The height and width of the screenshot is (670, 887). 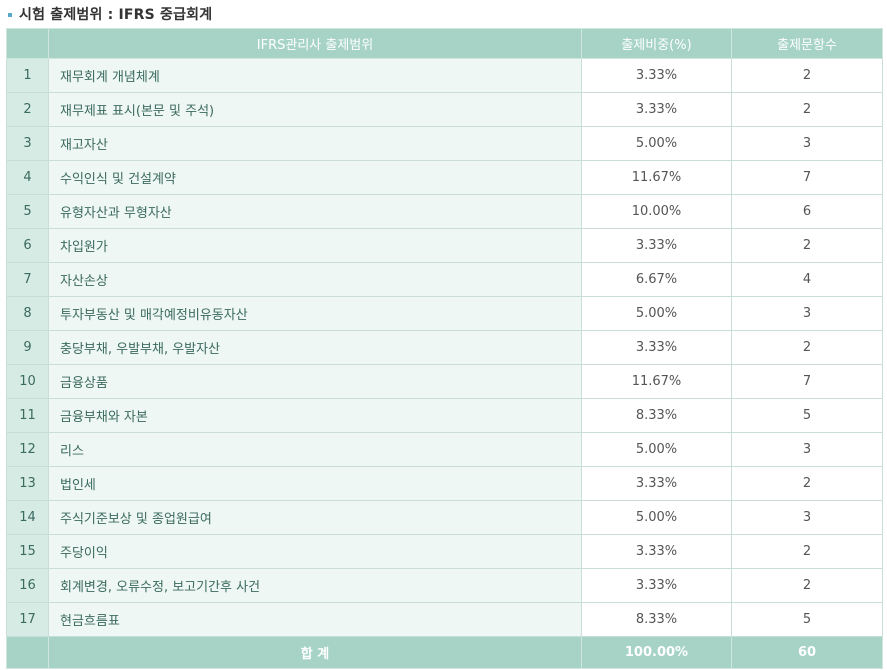 What do you see at coordinates (27, 517) in the screenshot?
I see `row-number: 14` at bounding box center [27, 517].